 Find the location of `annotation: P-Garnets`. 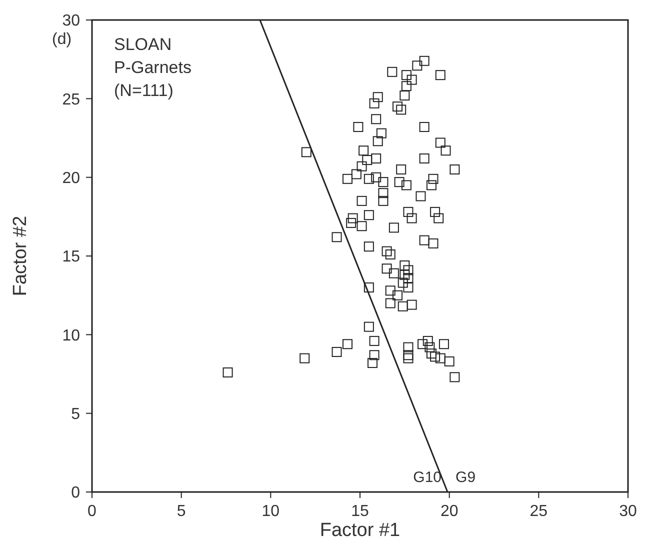

annotation: P-Garnets is located at coordinates (153, 67).